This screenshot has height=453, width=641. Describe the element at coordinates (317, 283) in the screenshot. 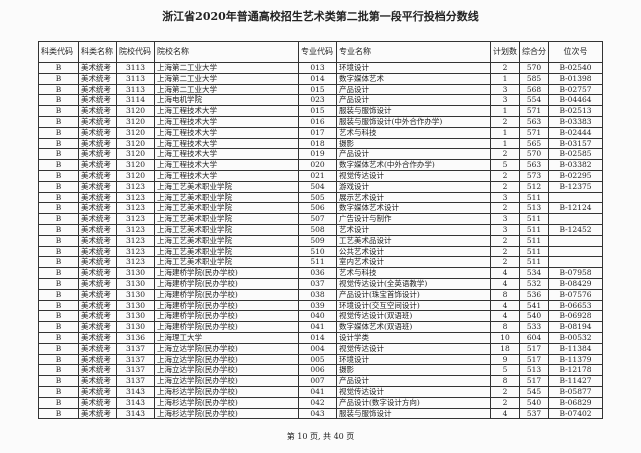

I see `cell-major-code: 037` at that location.